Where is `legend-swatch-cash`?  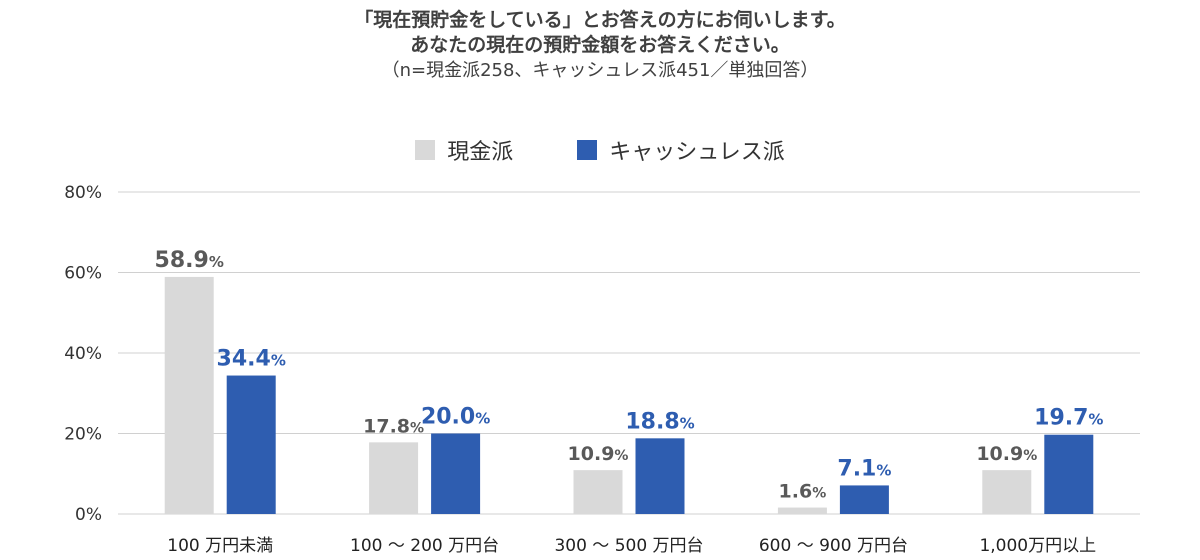
legend-swatch-cash is located at coordinates (425, 150).